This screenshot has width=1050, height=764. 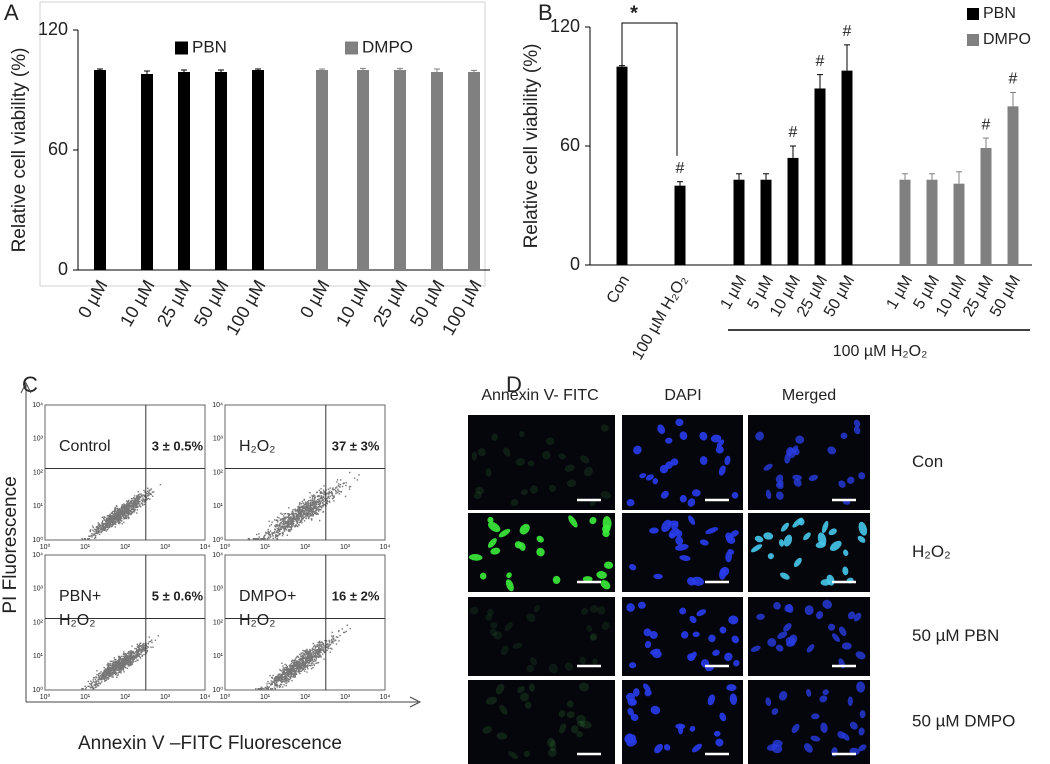 I want to click on y-tick-label: 0, so click(x=63, y=269).